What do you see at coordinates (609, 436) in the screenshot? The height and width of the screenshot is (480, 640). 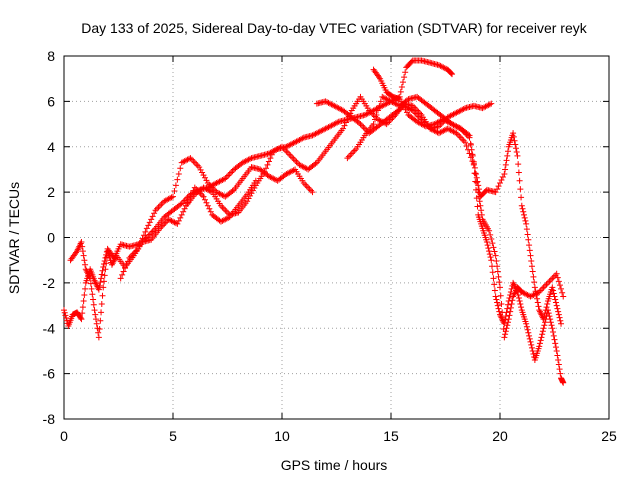 I see `x-tick-label: 25` at bounding box center [609, 436].